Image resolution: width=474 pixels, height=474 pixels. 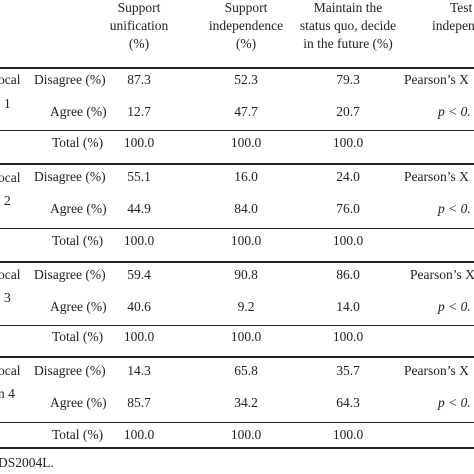 I want to click on group-3-agree-unification: 40.6, so click(x=139, y=306).